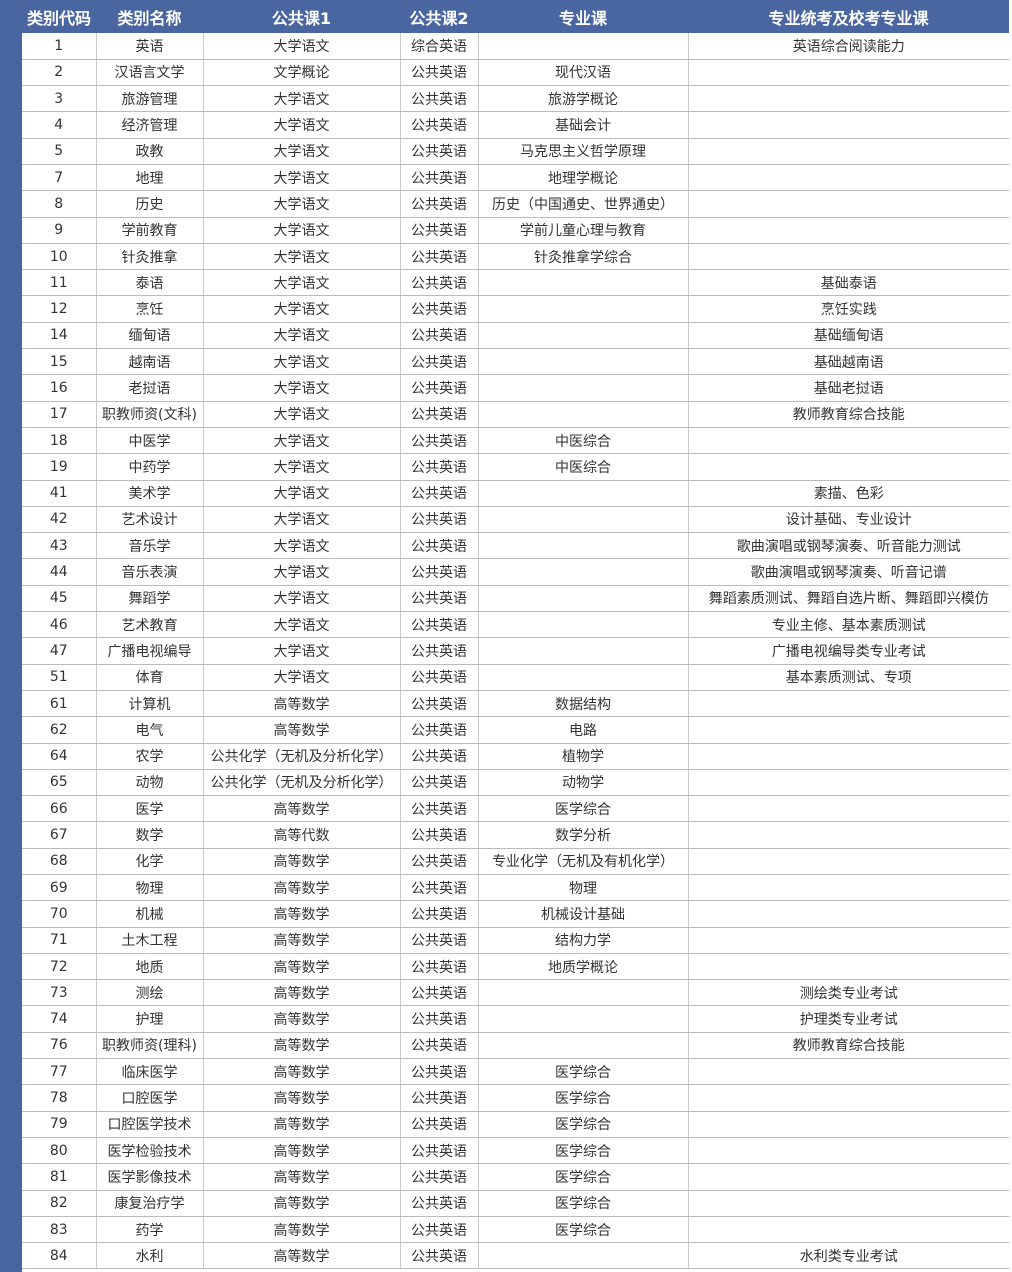  Describe the element at coordinates (848, 309) in the screenshot. I see `cell-exam-course: 烹饪实践` at that location.